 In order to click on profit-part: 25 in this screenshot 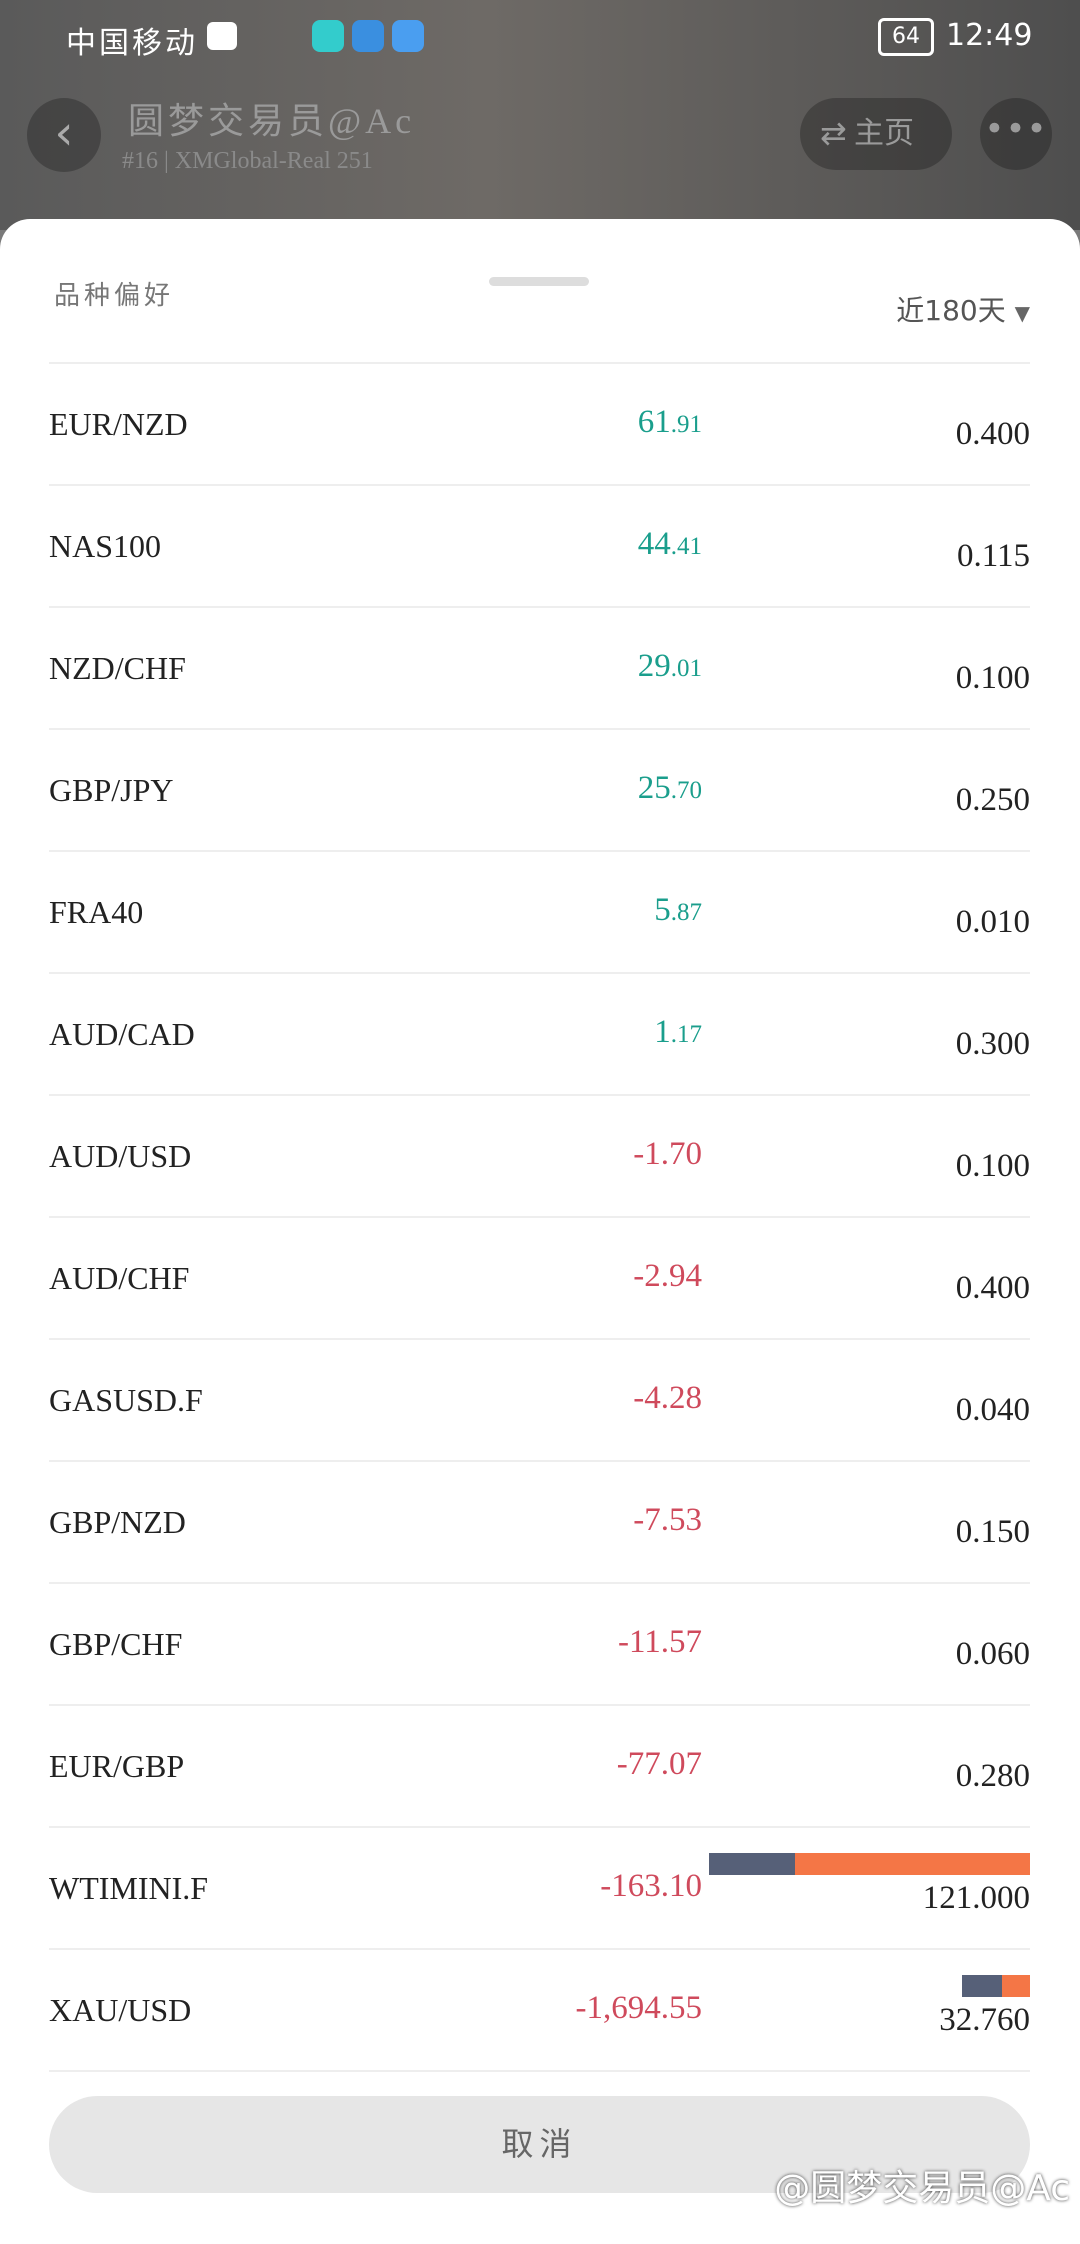, I will do `click(654, 788)`.